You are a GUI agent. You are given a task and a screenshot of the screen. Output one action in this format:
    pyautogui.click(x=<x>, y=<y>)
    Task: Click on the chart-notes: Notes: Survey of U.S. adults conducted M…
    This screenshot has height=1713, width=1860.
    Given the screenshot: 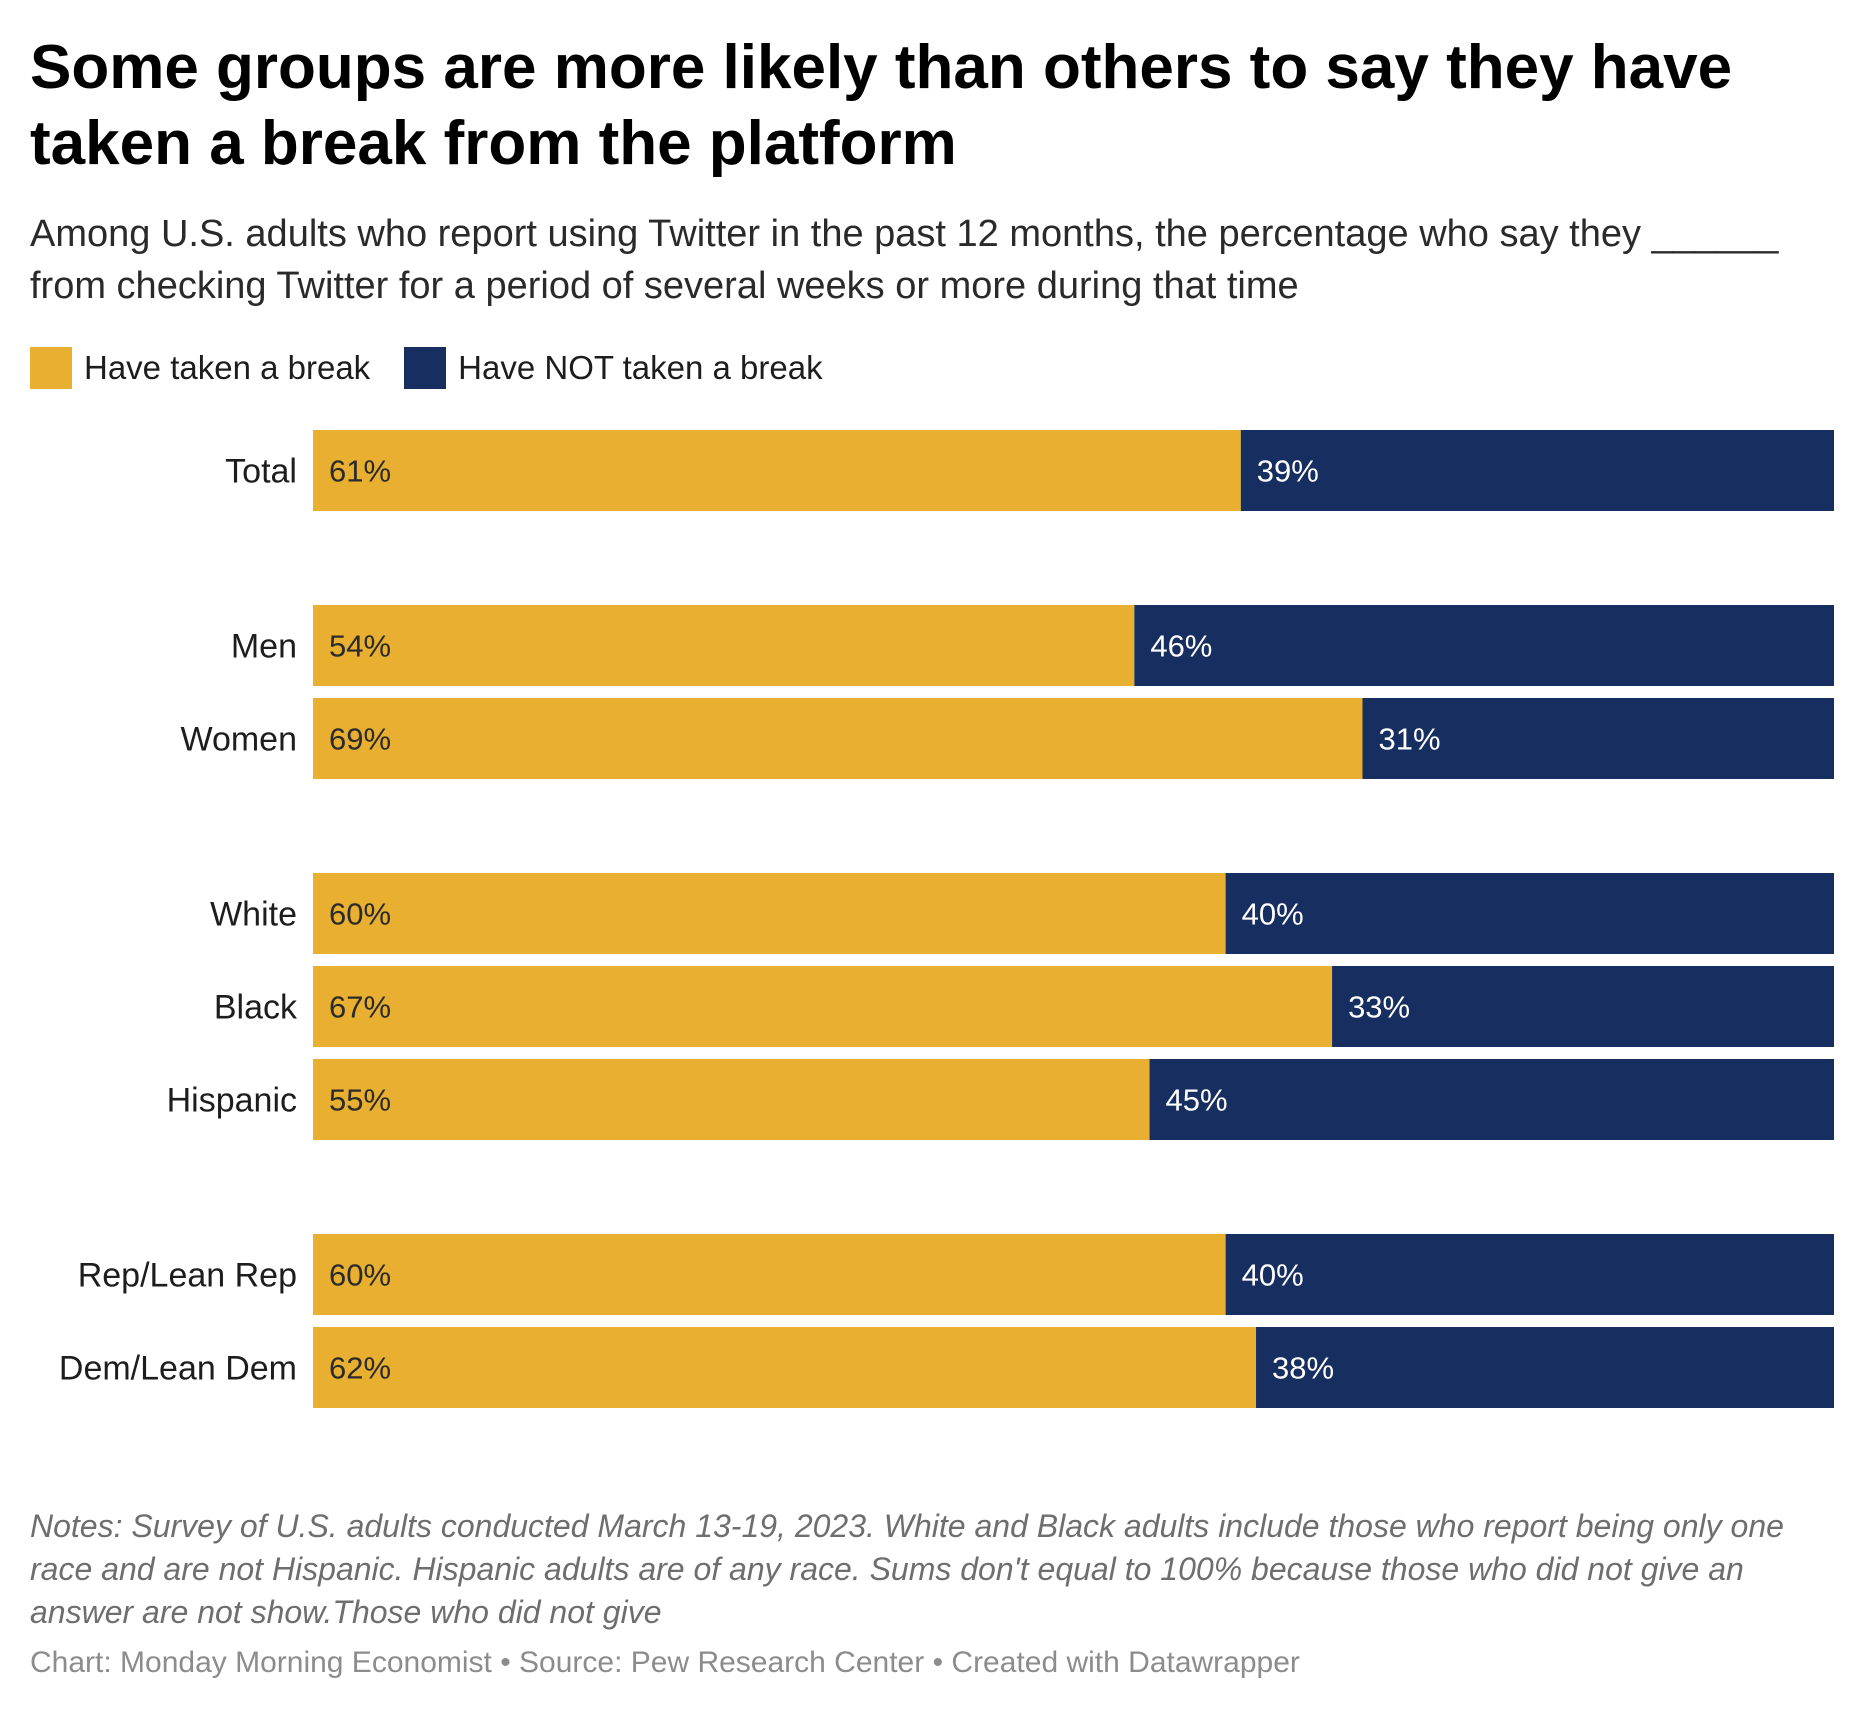 What is the action you would take?
    pyautogui.click(x=907, y=1569)
    